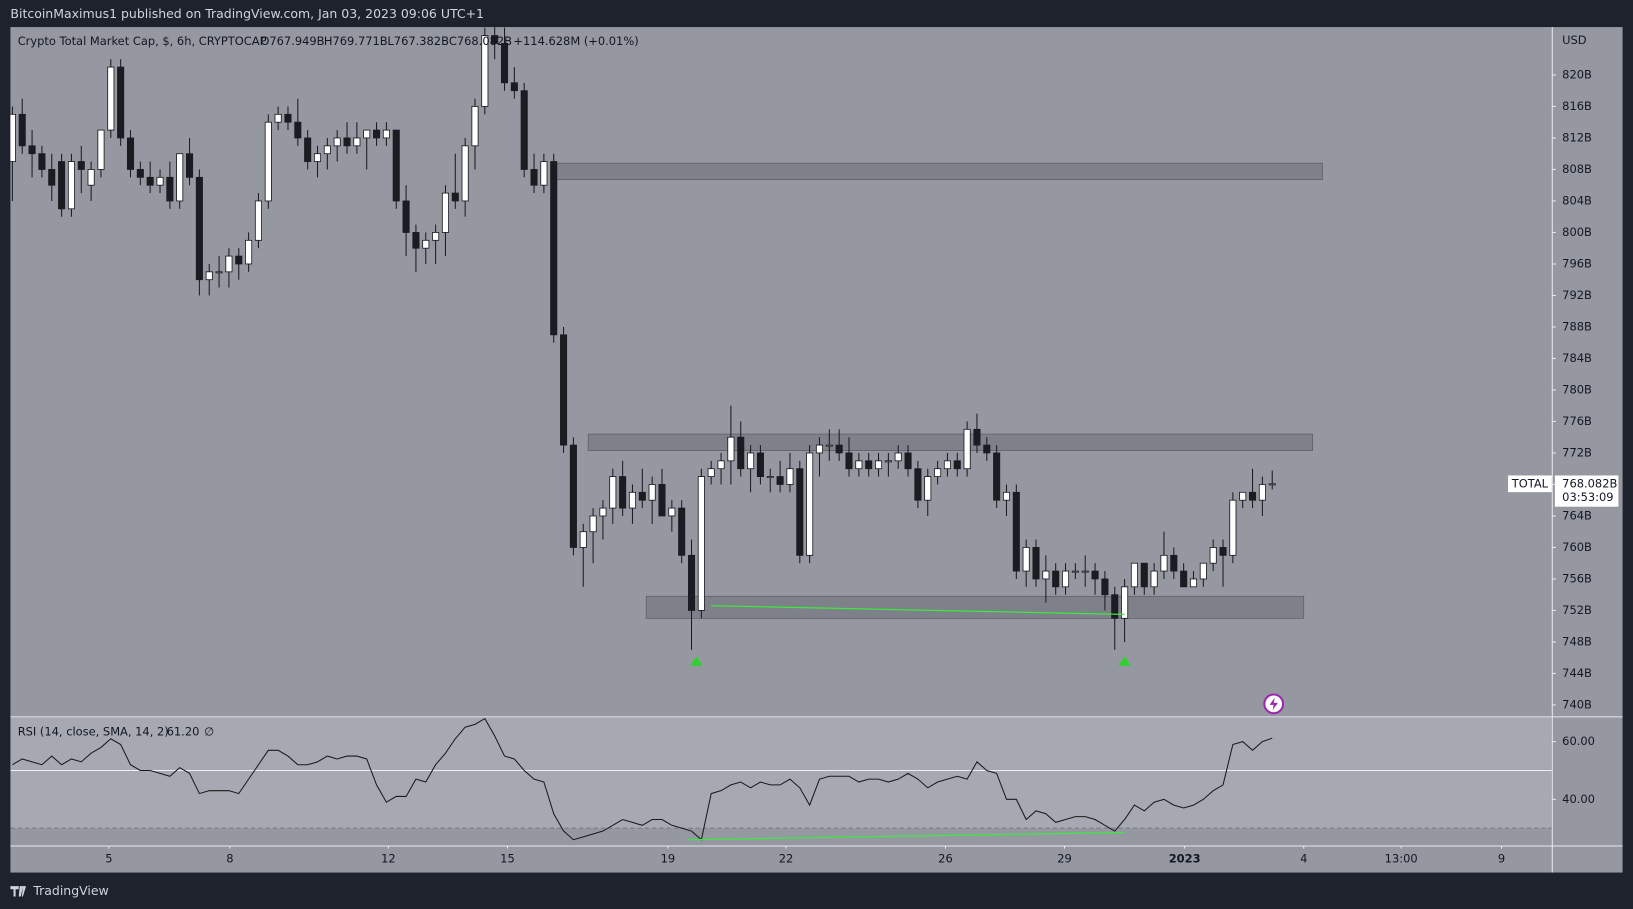 This screenshot has width=1633, height=909. Describe the element at coordinates (1124, 661) in the screenshot. I see `signal-marker` at that location.